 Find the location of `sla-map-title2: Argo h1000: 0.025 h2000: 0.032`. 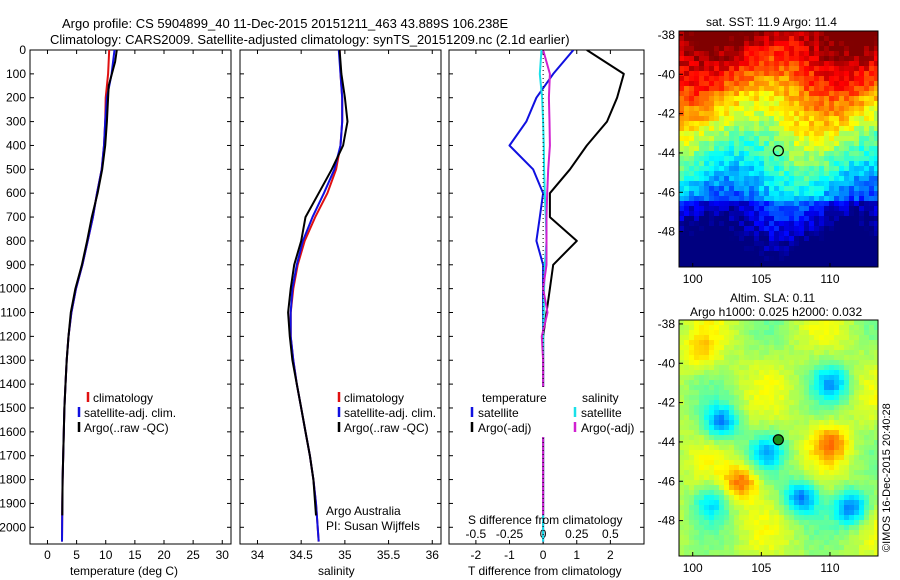

sla-map-title2: Argo h1000: 0.025 h2000: 0.032 is located at coordinates (776, 312).